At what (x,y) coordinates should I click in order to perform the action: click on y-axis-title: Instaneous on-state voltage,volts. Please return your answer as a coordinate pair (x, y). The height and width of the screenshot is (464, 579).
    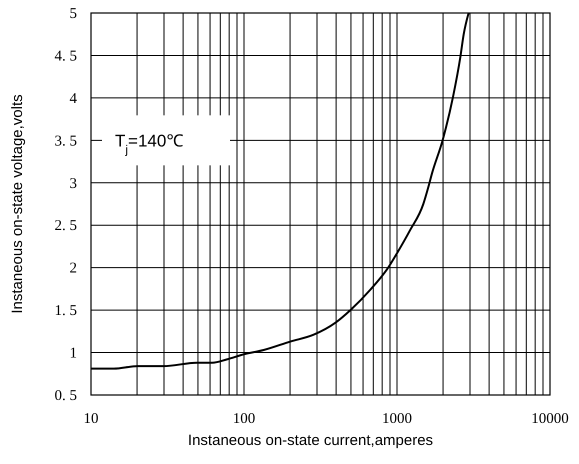
    Looking at the image, I should click on (17, 204).